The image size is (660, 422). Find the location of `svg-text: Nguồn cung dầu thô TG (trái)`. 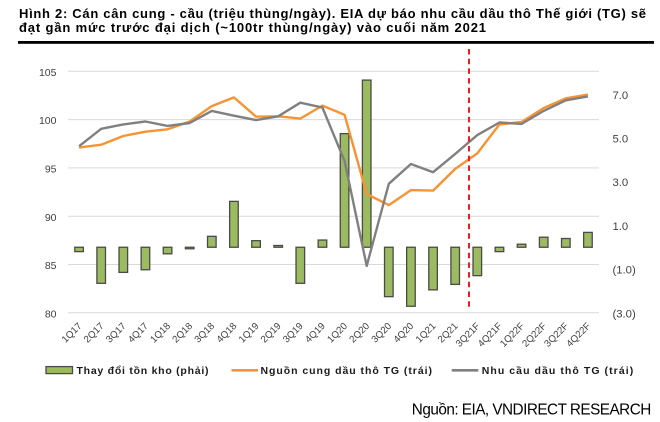

svg-text: Nguồn cung dầu thô TG (trái) is located at coordinates (347, 371).